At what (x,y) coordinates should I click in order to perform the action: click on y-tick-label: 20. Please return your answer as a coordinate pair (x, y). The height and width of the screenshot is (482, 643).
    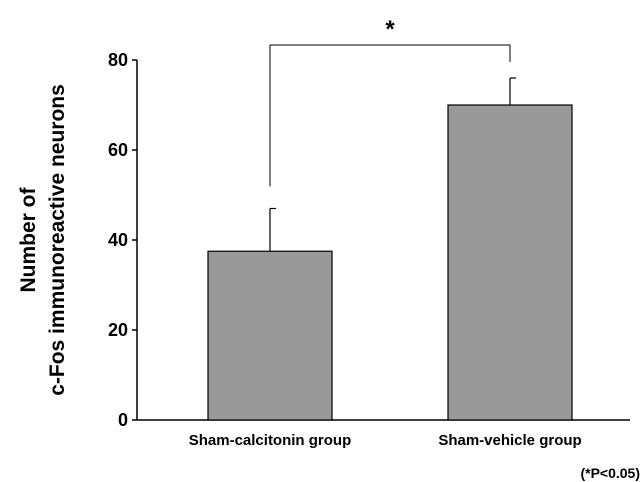
    Looking at the image, I should click on (118, 330).